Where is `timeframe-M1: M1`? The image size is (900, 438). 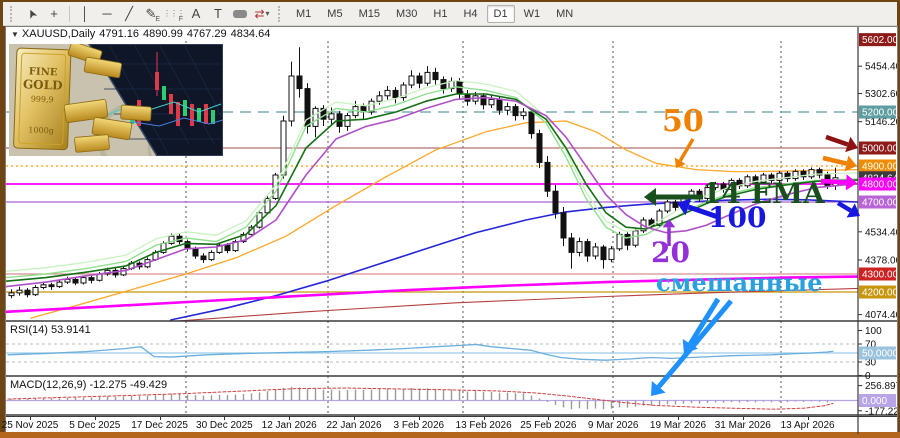
timeframe-M1: M1 is located at coordinates (304, 13).